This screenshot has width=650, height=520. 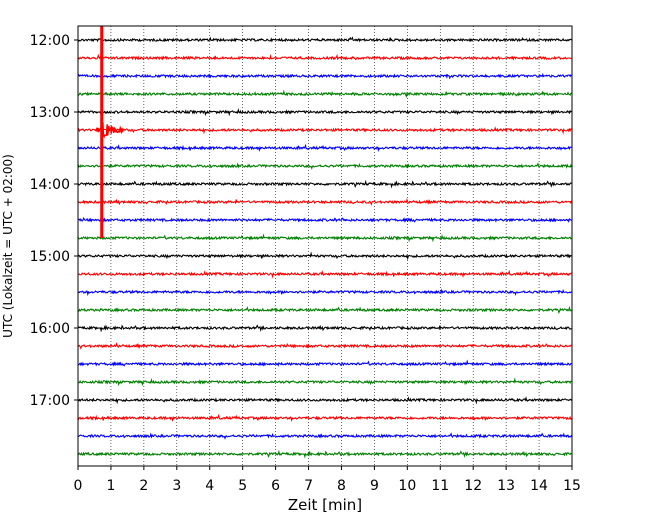 What do you see at coordinates (242, 486) in the screenshot?
I see `x-tick-label: 5` at bounding box center [242, 486].